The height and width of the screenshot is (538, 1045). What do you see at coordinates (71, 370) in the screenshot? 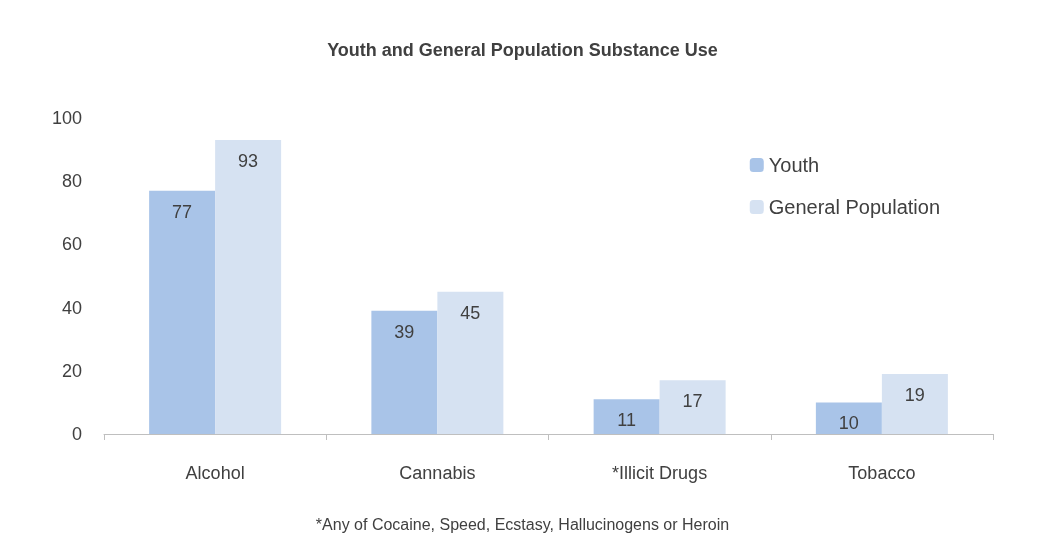
I see `y-tick-label: 20` at bounding box center [71, 370].